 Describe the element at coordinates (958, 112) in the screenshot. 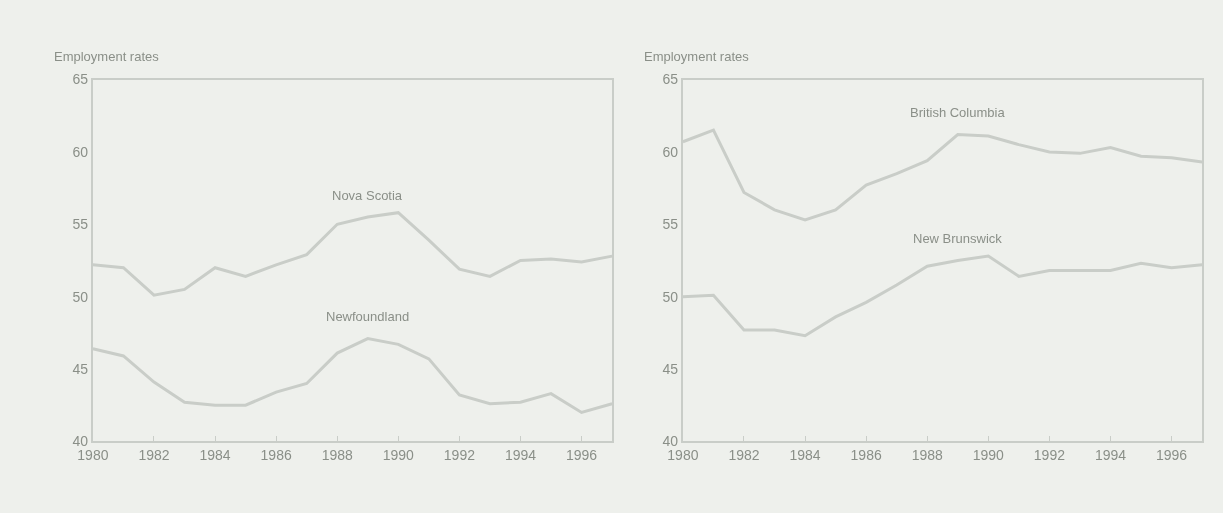

I see `series-label: British Columbia` at that location.